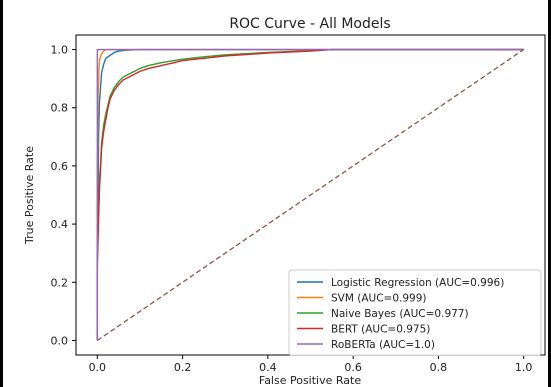  Describe the element at coordinates (60, 340) in the screenshot. I see `y-tick-label: 0.0` at that location.